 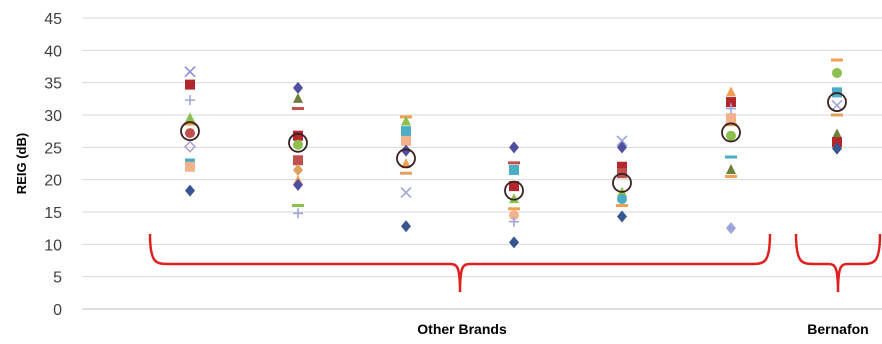 What do you see at coordinates (53, 181) in the screenshot?
I see `y-tick-label: 20` at bounding box center [53, 181].